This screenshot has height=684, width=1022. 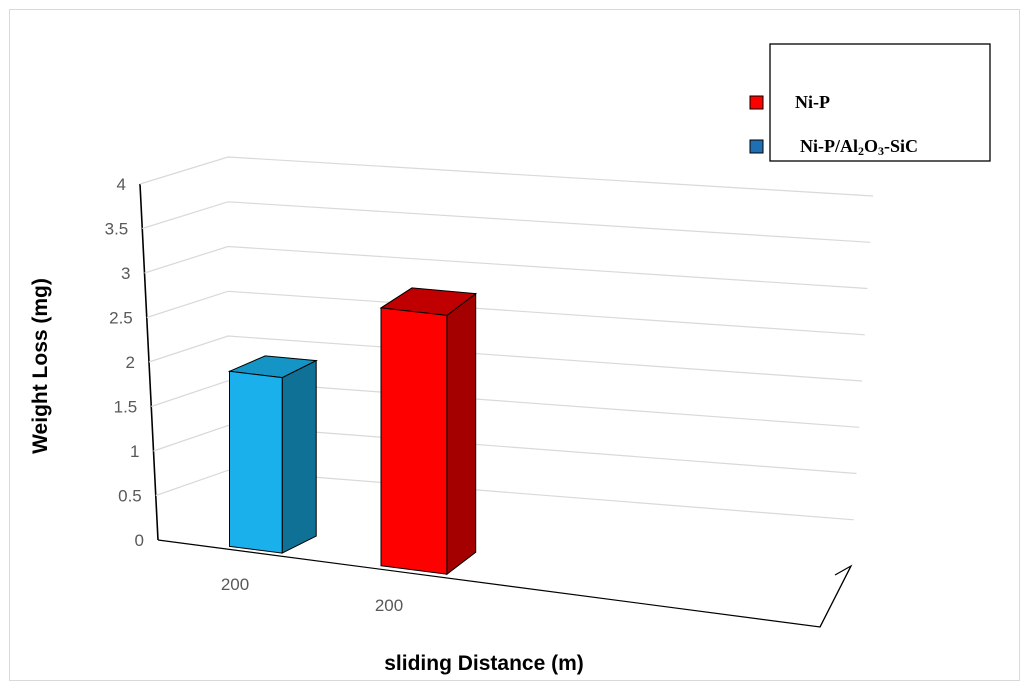 I want to click on y-tick-label: 3, so click(x=125, y=273).